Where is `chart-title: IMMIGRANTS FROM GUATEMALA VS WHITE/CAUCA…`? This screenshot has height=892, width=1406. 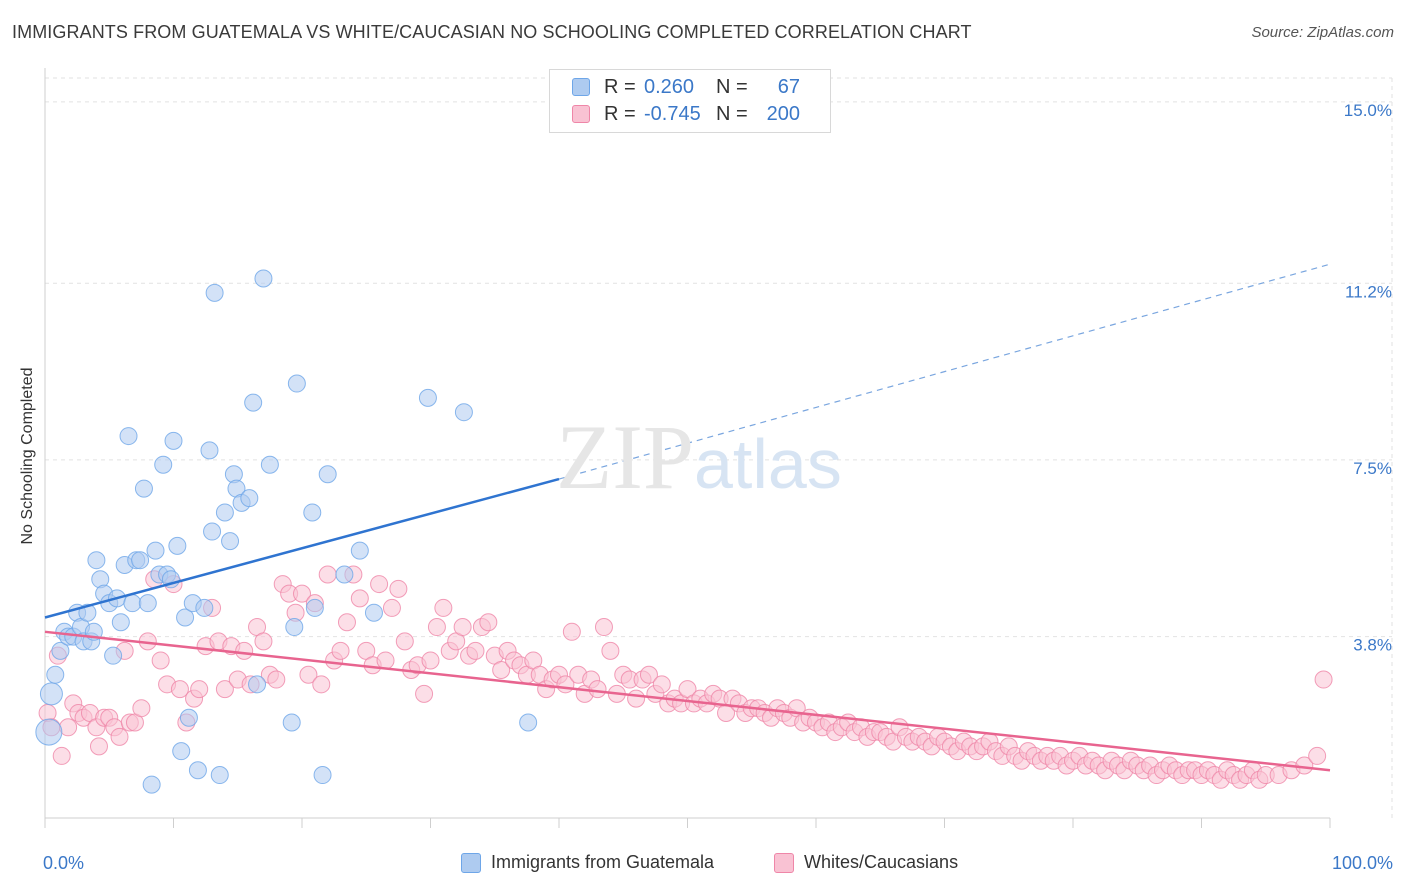
chart-title: IMMIGRANTS FROM GUATEMALA VS WHITE/CAUCA… is located at coordinates (492, 32).